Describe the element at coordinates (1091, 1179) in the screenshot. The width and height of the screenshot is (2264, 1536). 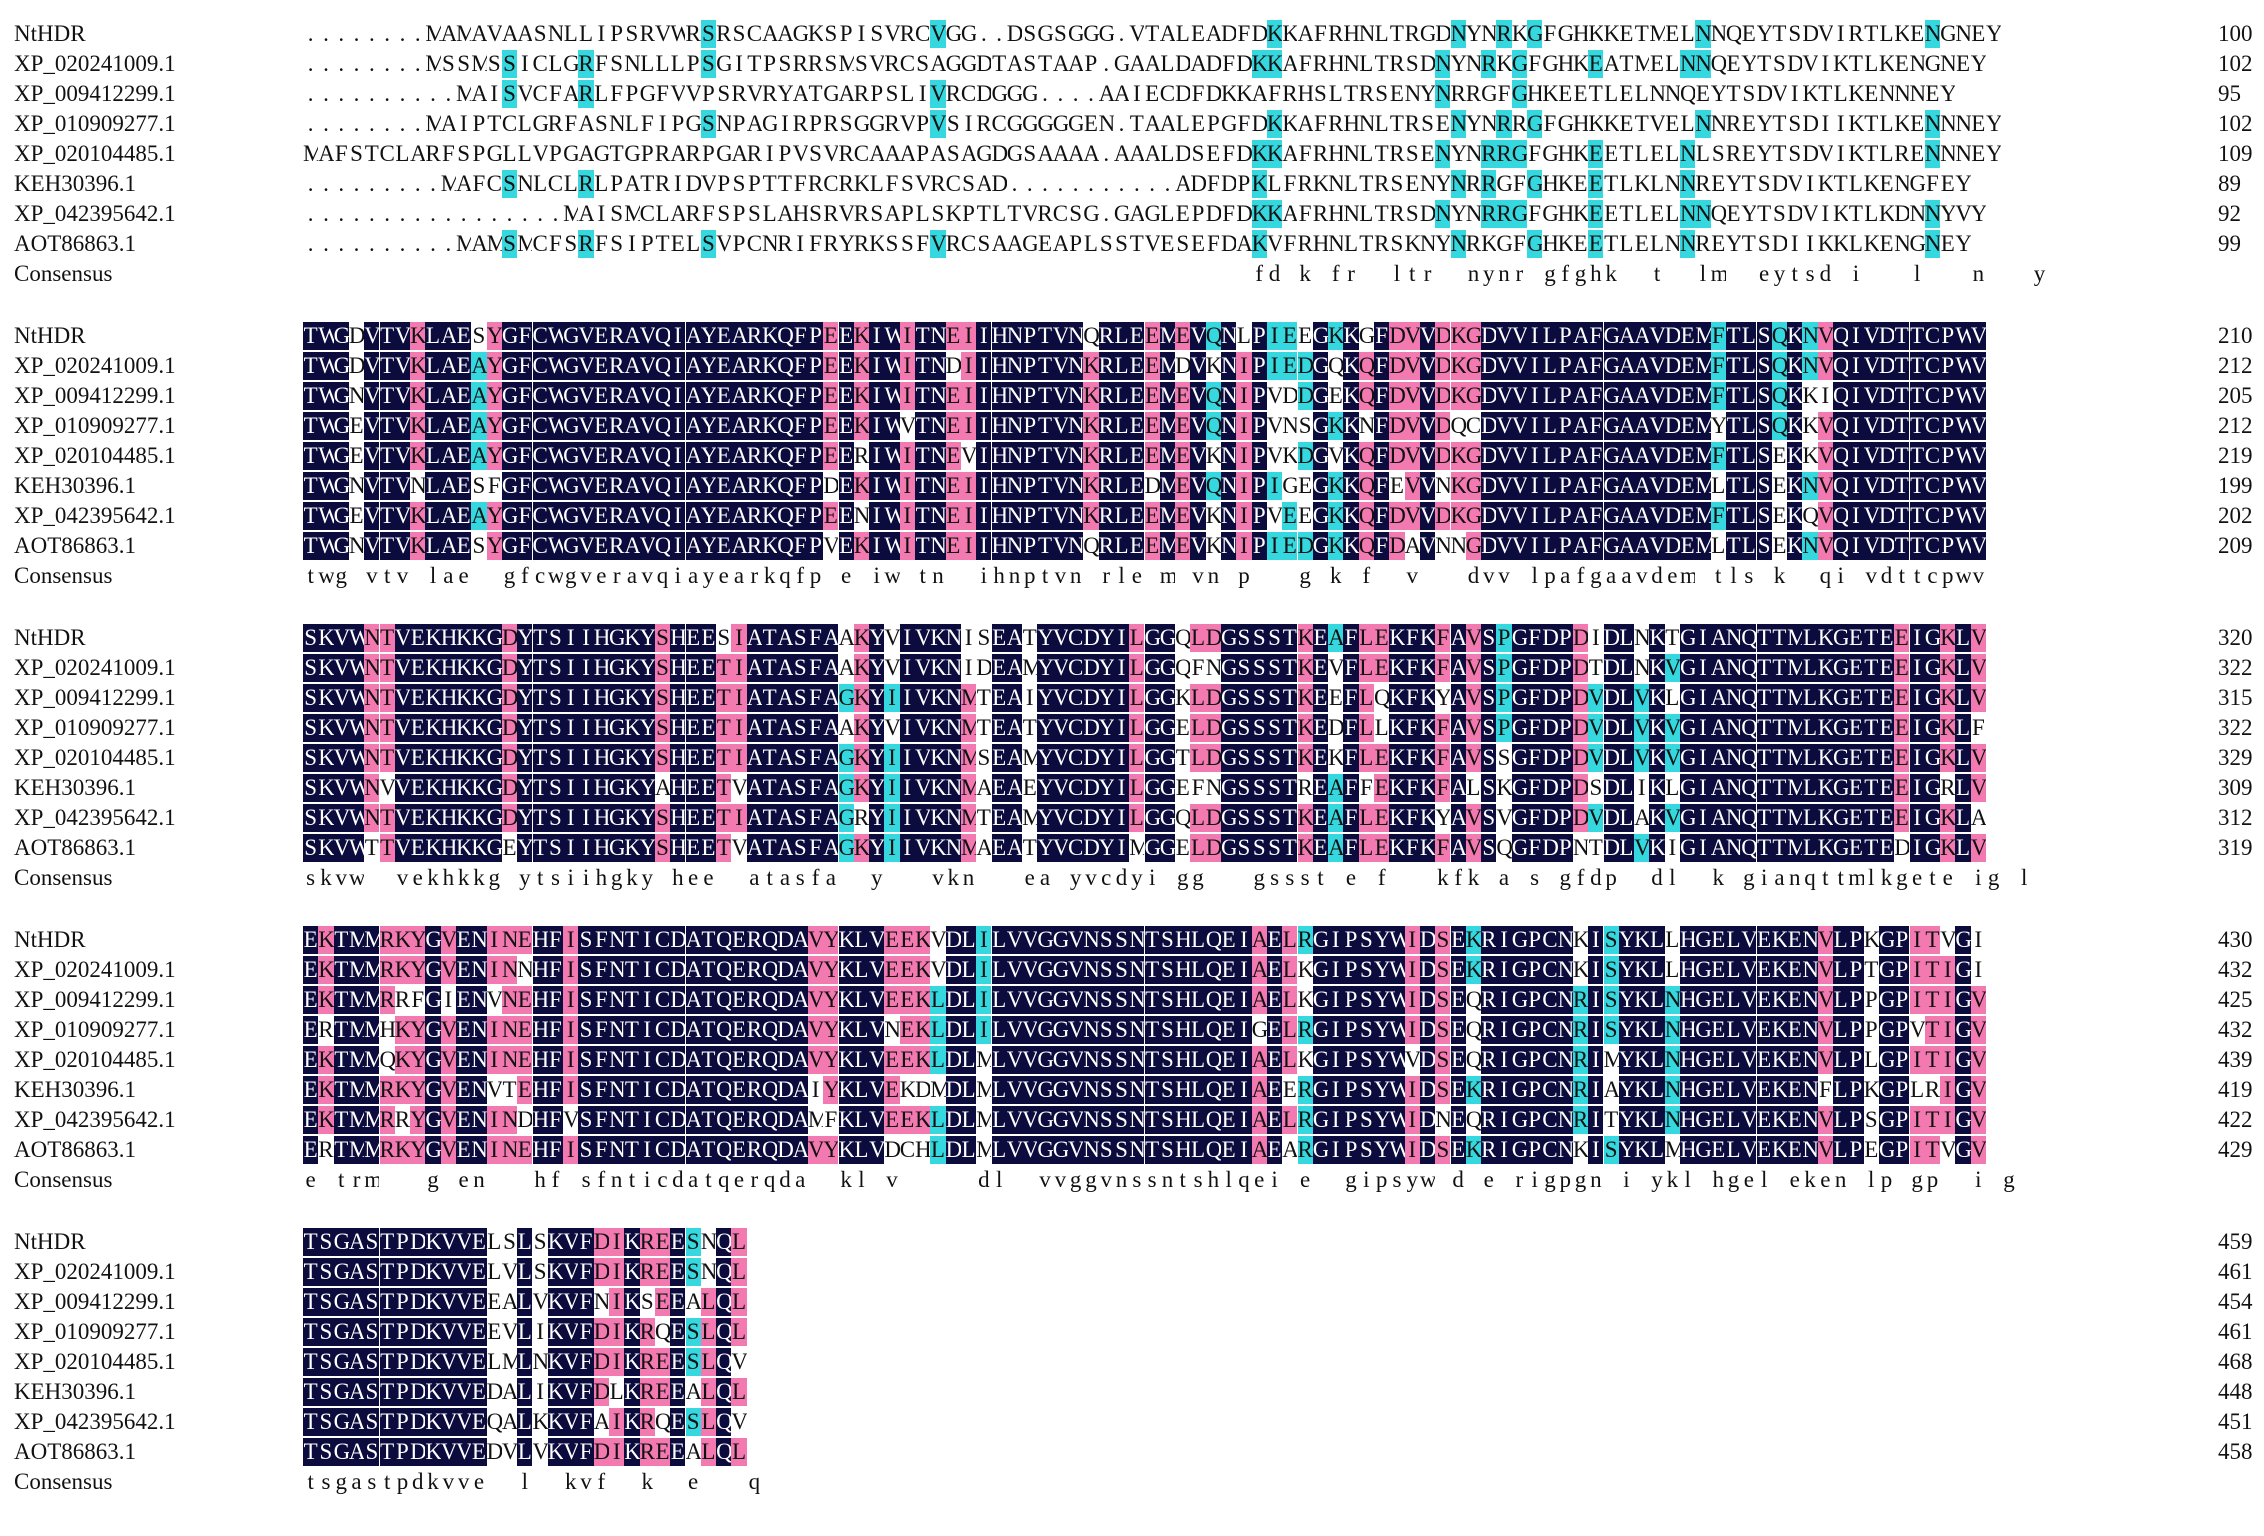
I see `consensus-cell: g` at that location.